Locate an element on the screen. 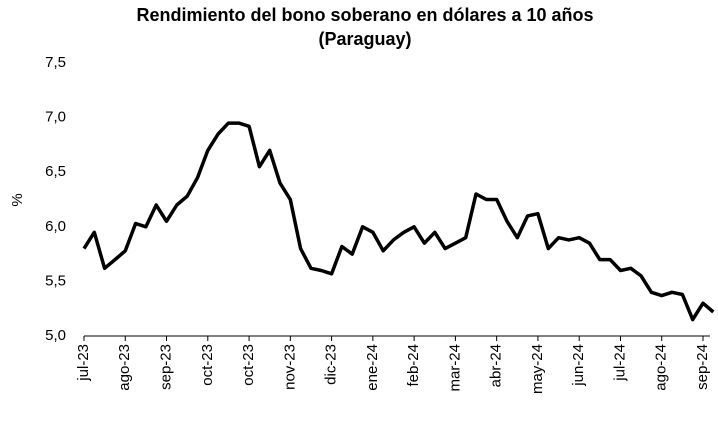  x-tick-label: mar-24 is located at coordinates (454, 368).